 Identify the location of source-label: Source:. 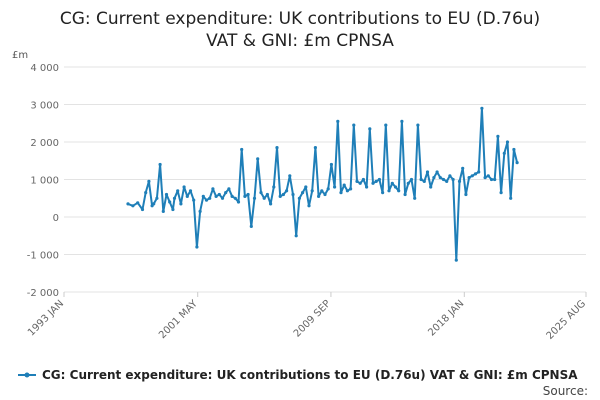
(565, 391).